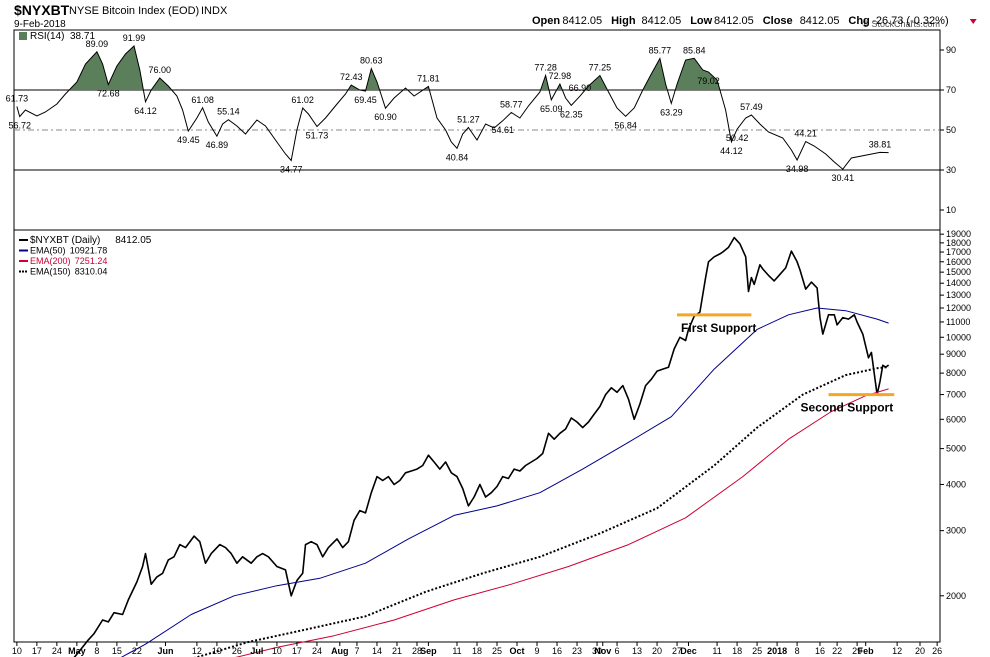  Describe the element at coordinates (365, 100) in the screenshot. I see `rsi-data-label: 69.45` at that location.